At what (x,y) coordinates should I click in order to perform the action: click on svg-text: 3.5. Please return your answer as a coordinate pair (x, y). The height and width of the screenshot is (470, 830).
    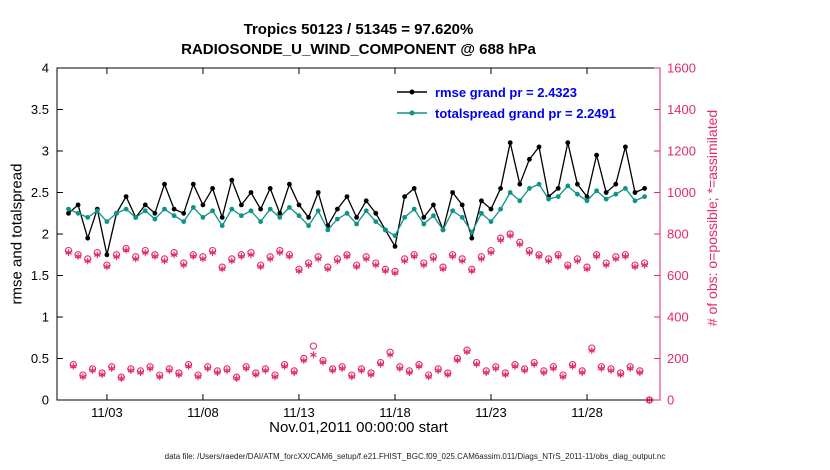
    Looking at the image, I should click on (40, 109).